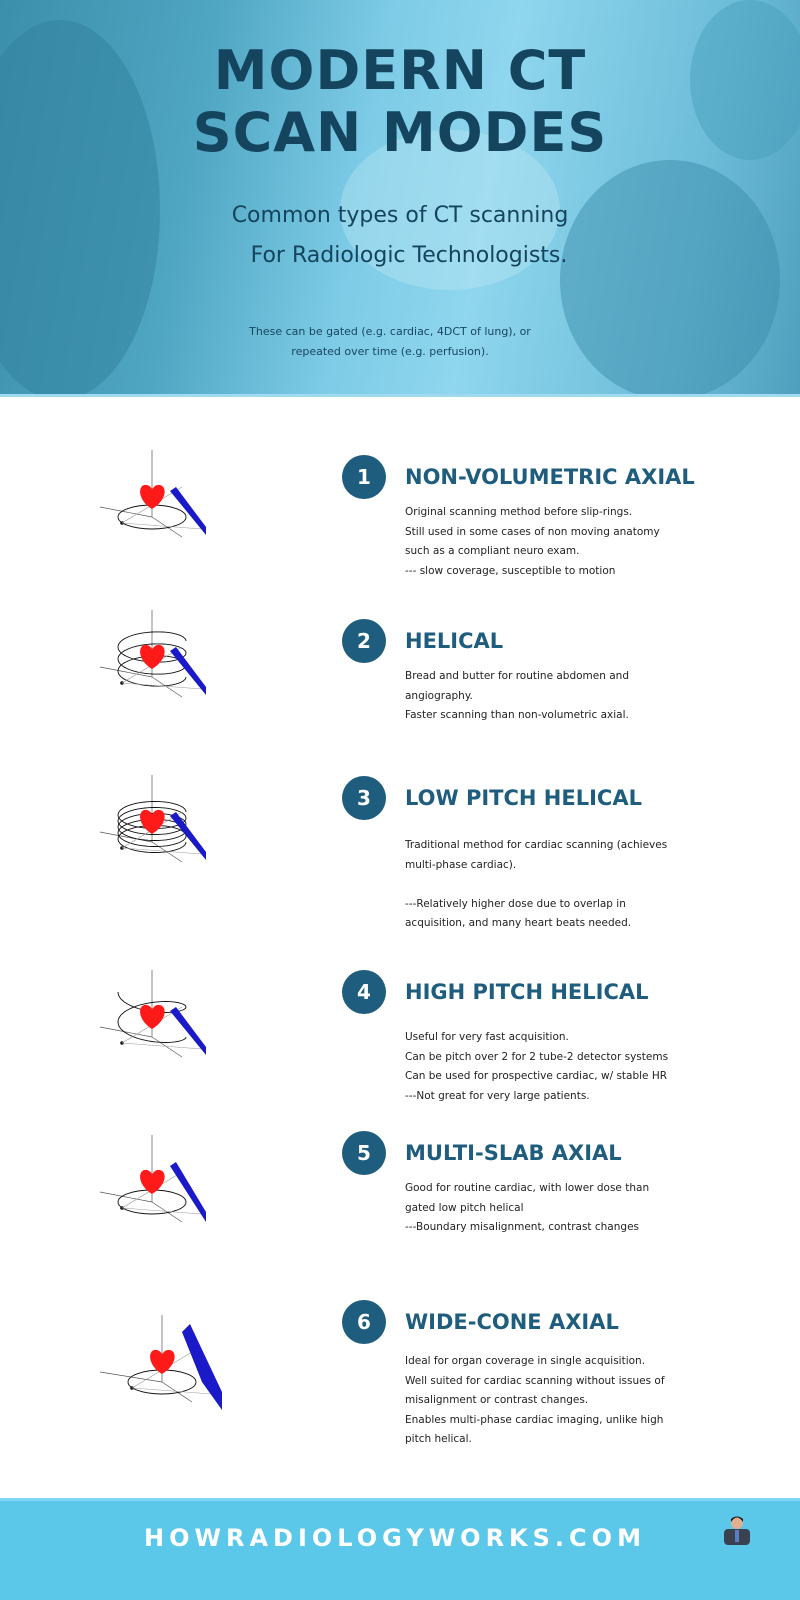 The height and width of the screenshot is (1600, 800). Describe the element at coordinates (512, 1322) in the screenshot. I see `mode-title: WIDE-CONE AXIAL` at that location.